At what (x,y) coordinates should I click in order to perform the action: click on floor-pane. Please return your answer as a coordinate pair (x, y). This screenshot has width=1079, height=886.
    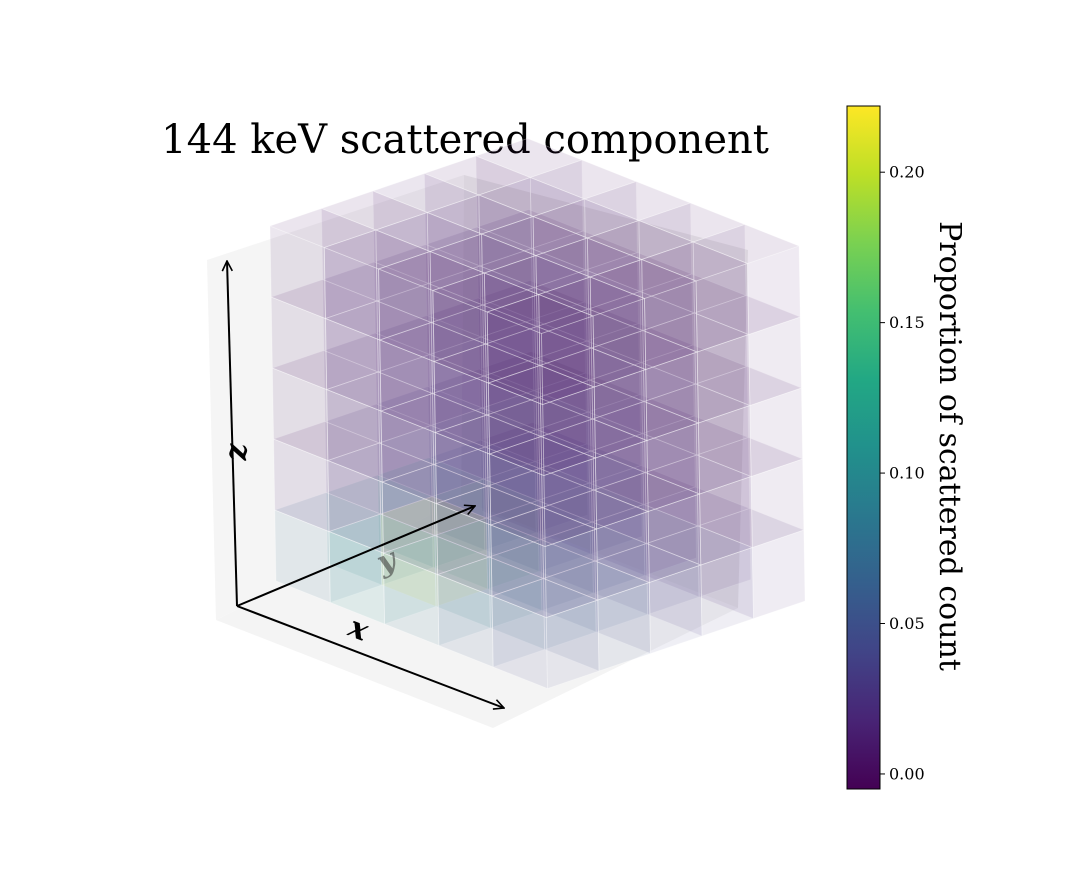
    Looking at the image, I should click on (477, 614).